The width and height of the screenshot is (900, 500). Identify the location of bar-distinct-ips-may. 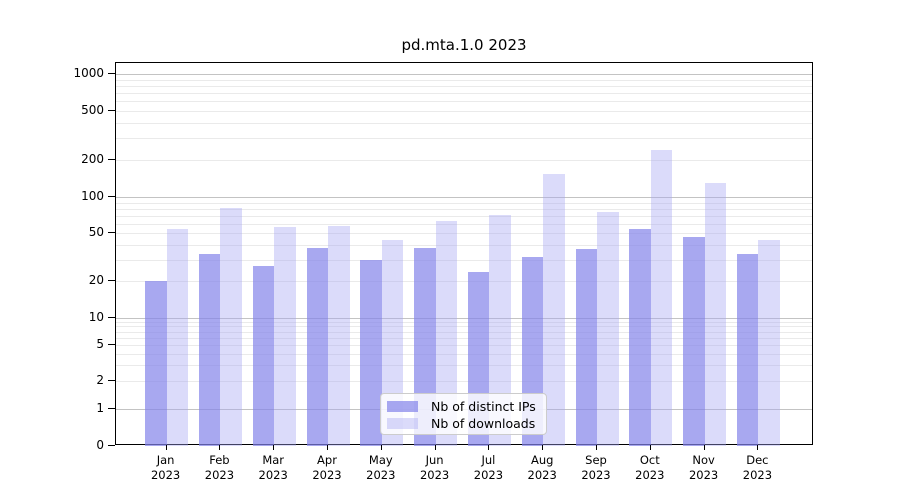
(371, 353).